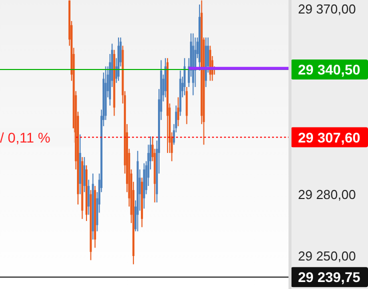  Describe the element at coordinates (327, 194) in the screenshot. I see `y-tick-label: 29 280,00` at that location.